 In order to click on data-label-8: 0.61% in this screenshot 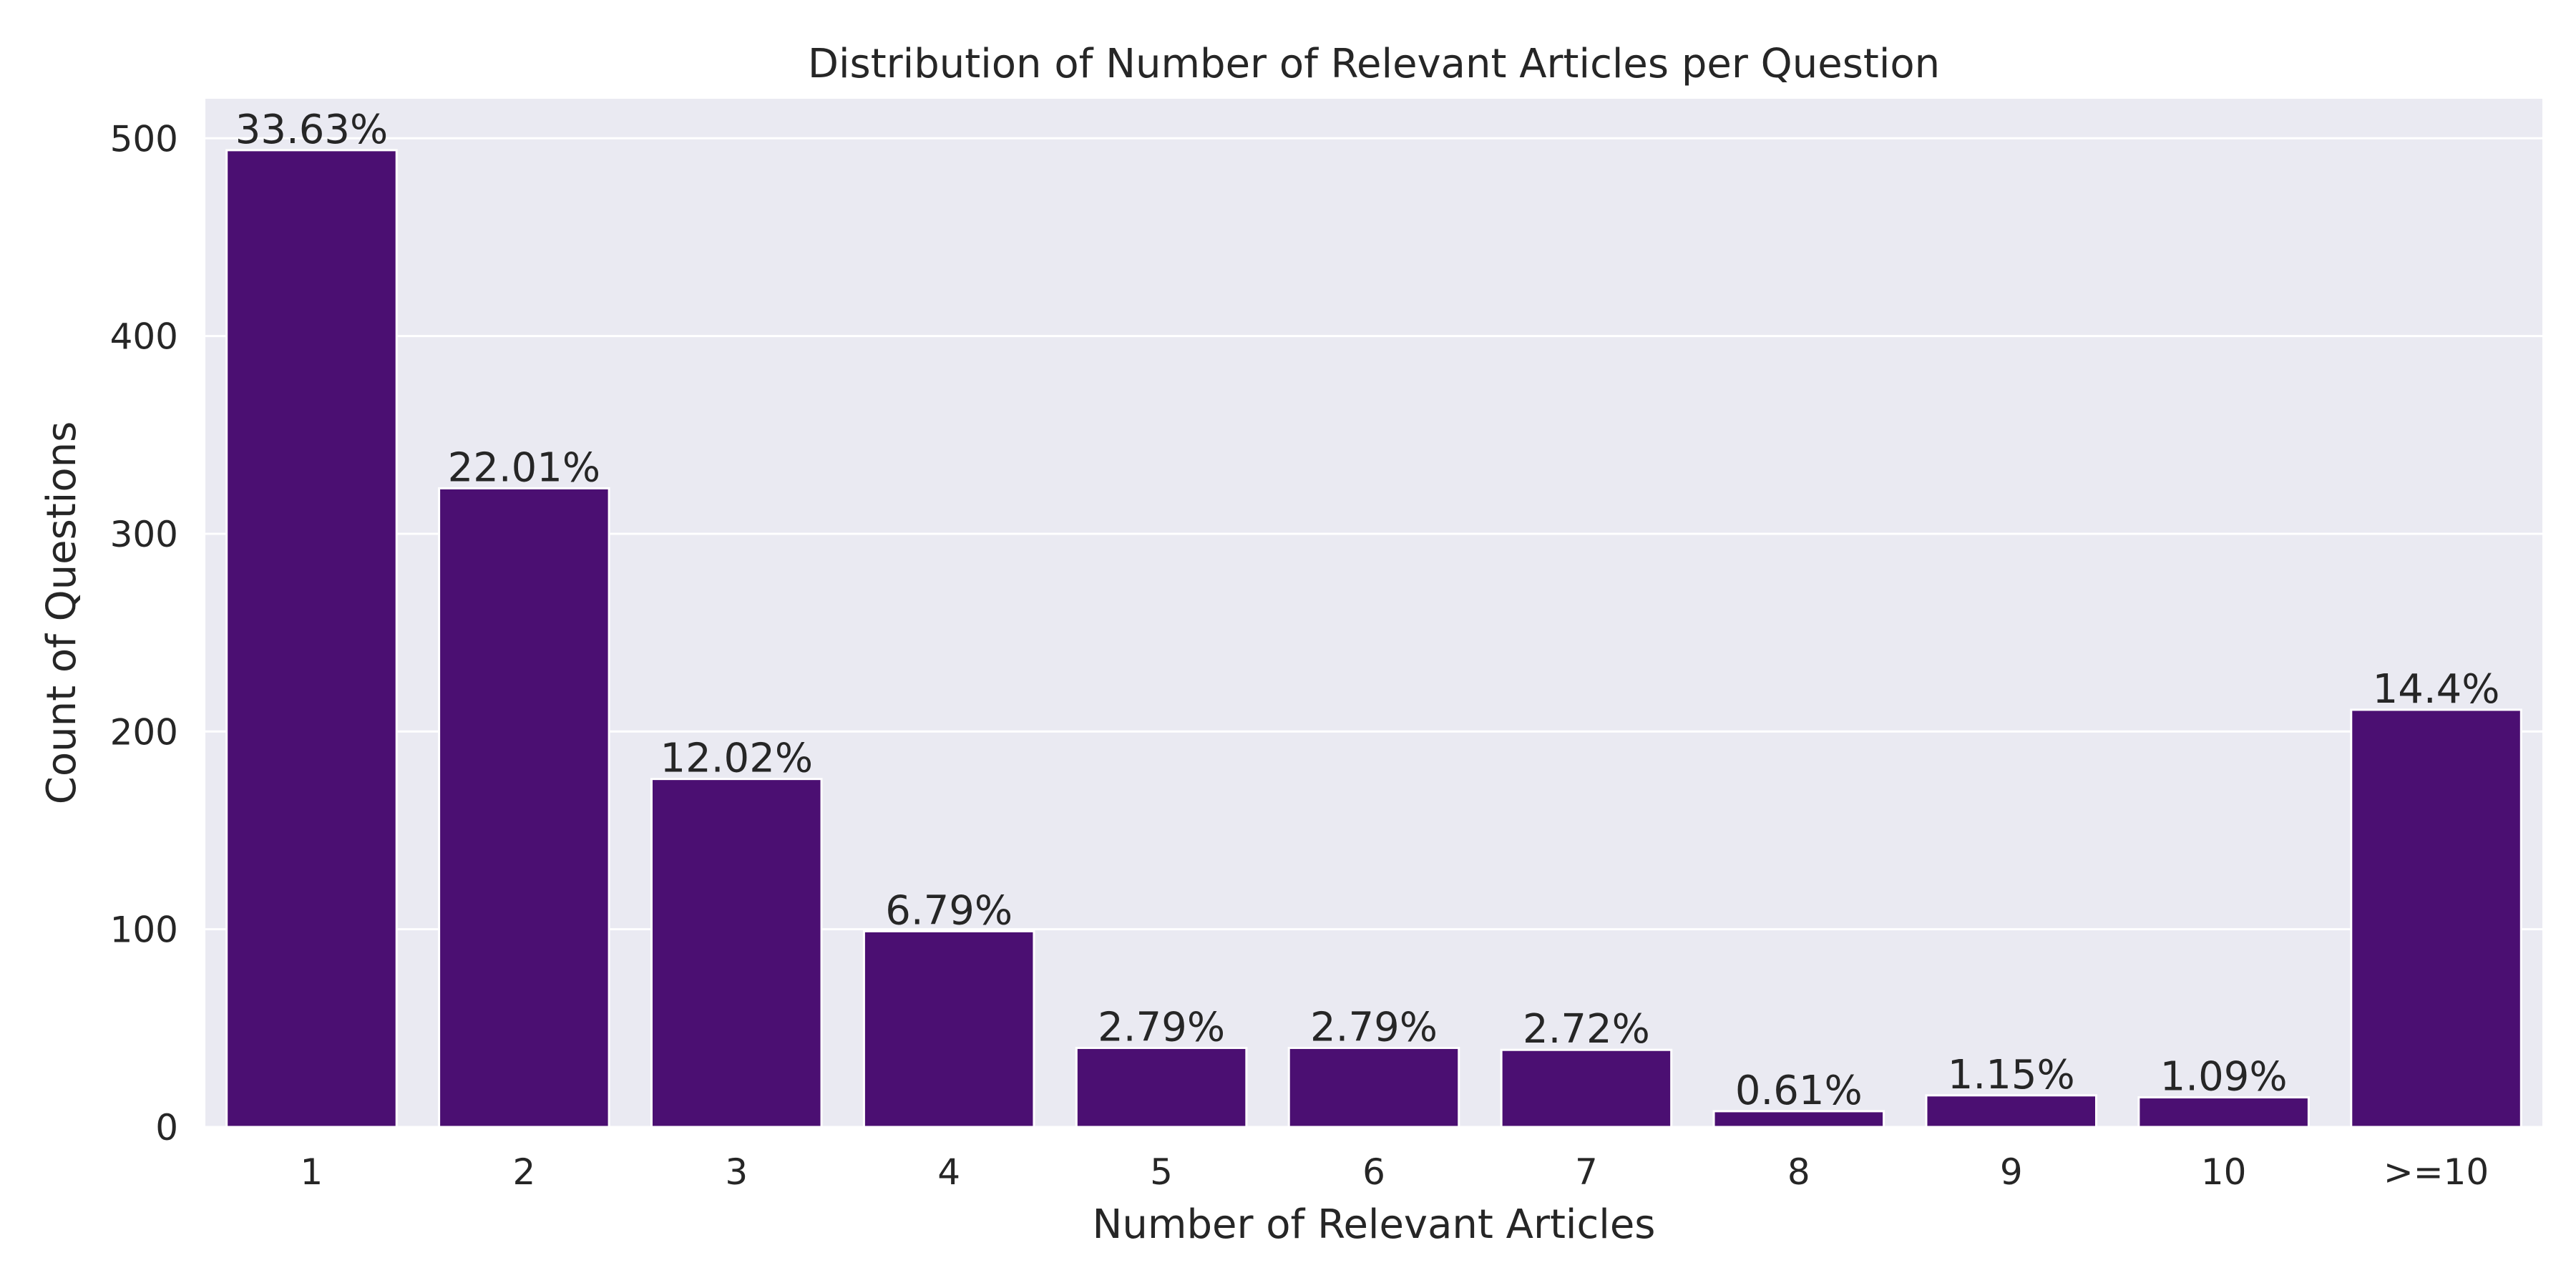, I will do `click(1799, 1091)`.